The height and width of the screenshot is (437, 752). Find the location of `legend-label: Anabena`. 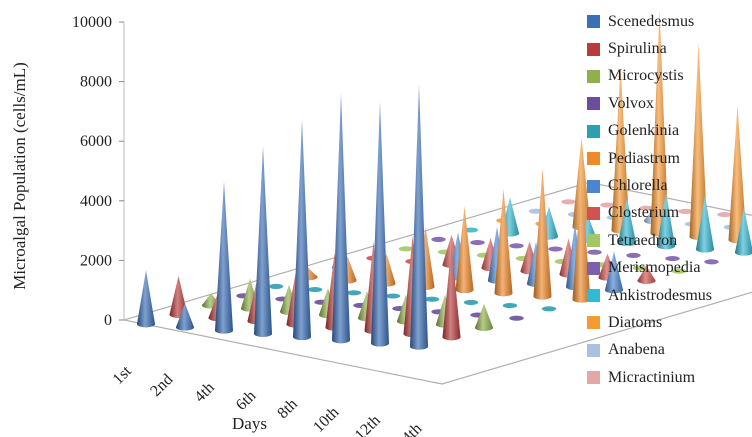

legend-label: Anabena is located at coordinates (636, 350).